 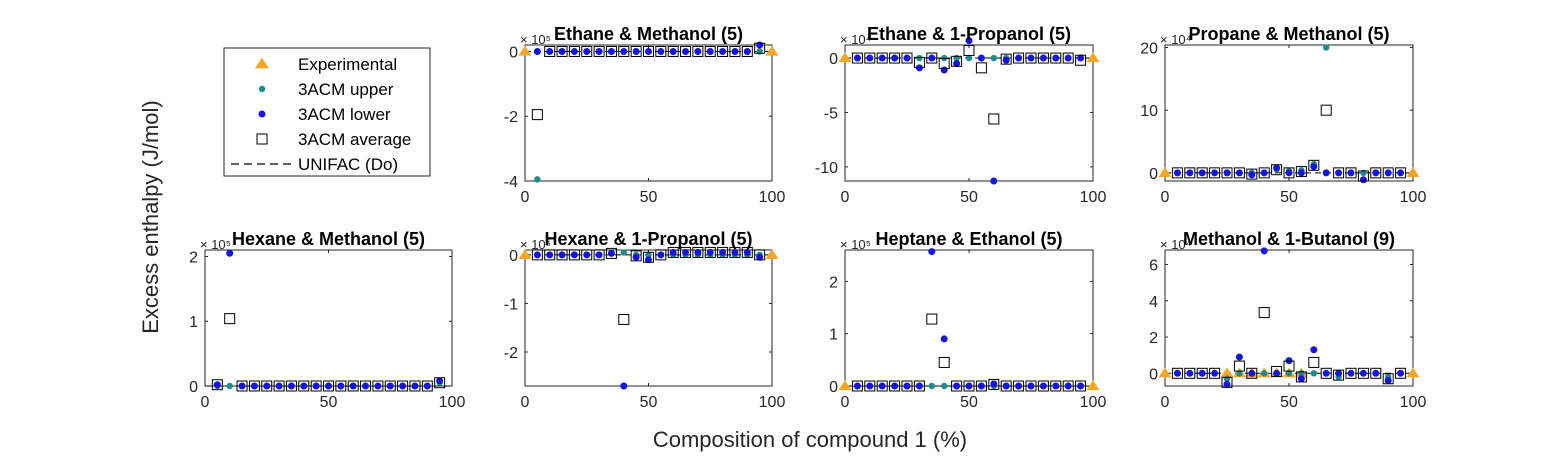 What do you see at coordinates (833, 335) in the screenshot?
I see `y-tick-label: 1` at bounding box center [833, 335].